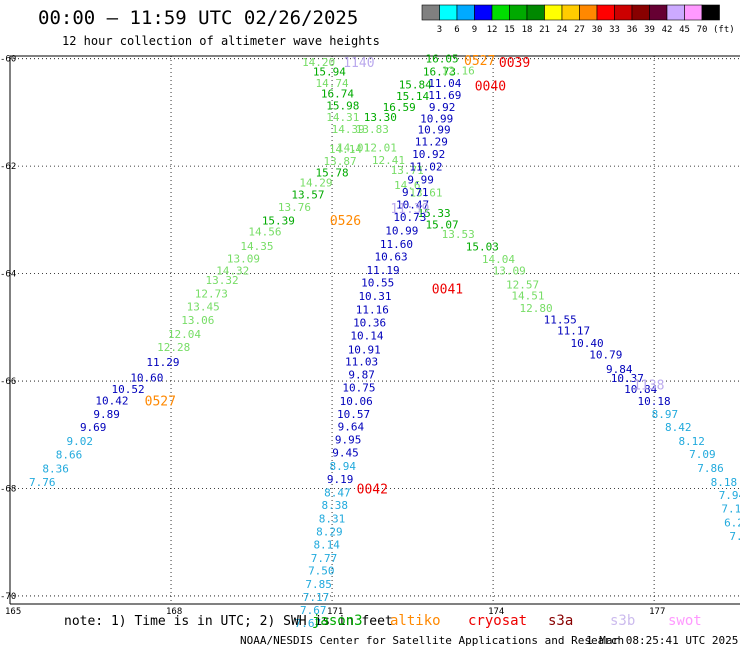  I want to click on wave-height-reading: 8.31, so click(332, 519).